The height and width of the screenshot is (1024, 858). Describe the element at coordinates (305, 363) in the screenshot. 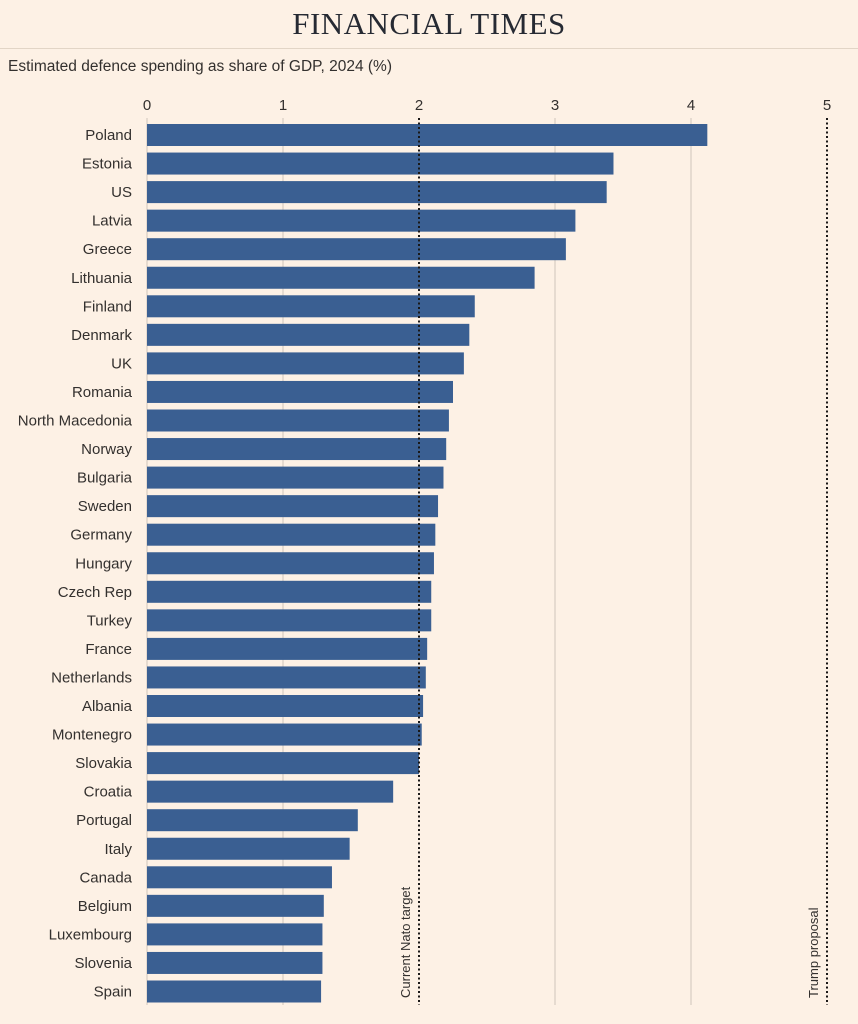

I see `bar-uk` at that location.